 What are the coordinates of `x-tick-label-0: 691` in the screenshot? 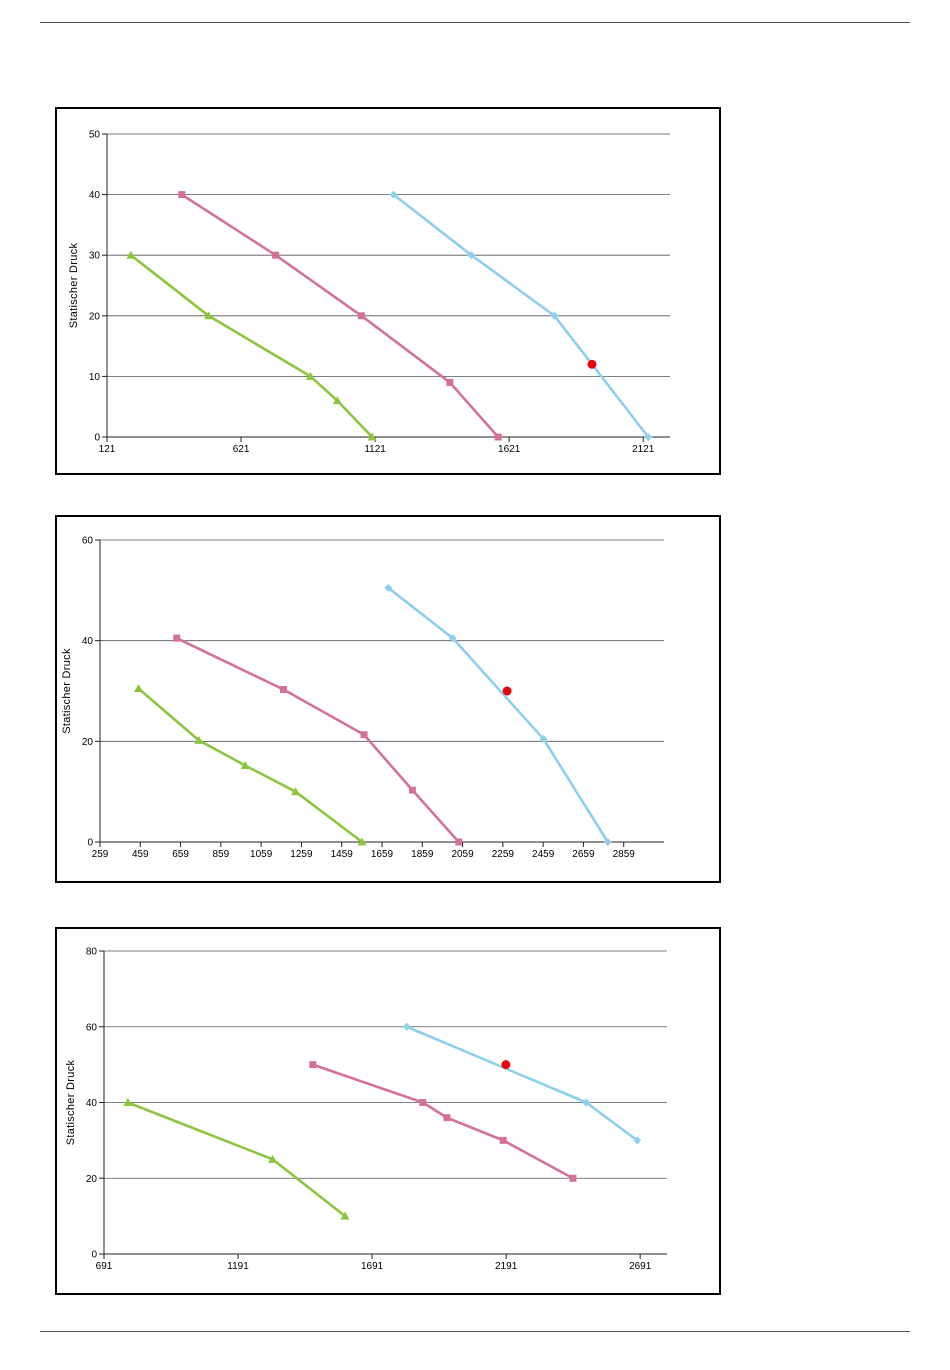 It's located at (104, 1266).